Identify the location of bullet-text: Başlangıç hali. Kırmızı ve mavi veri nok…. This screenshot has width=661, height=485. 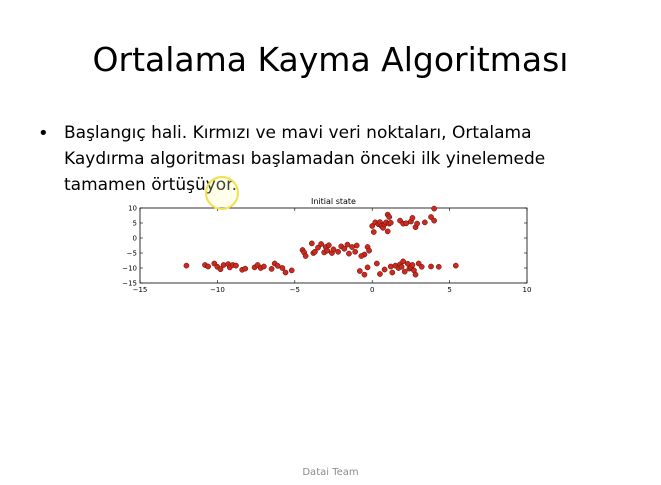
(305, 159).